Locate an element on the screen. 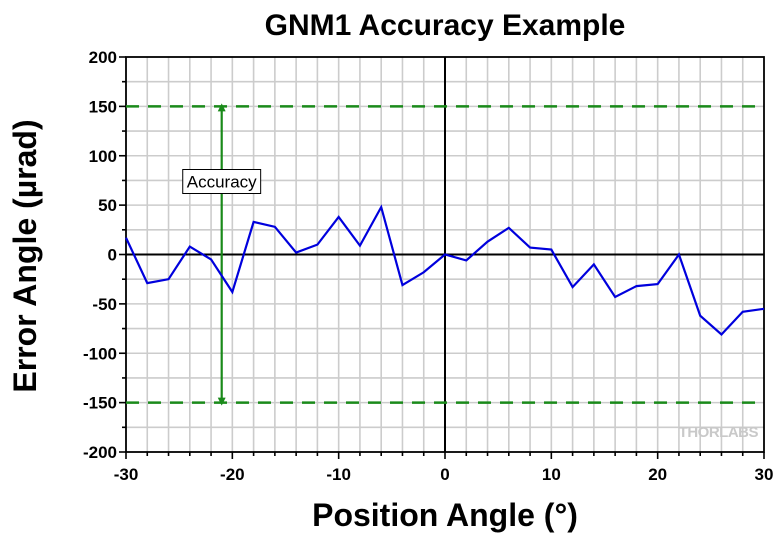 This screenshot has height=535, width=780. y-tick-label: 50 is located at coordinates (107, 205).